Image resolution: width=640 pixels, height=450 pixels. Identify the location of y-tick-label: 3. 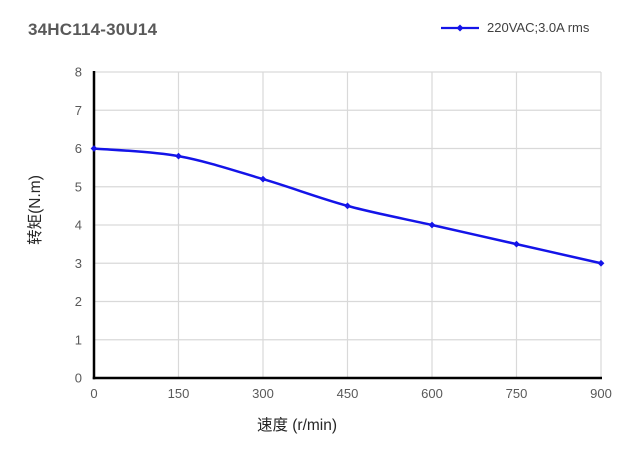
(78, 263).